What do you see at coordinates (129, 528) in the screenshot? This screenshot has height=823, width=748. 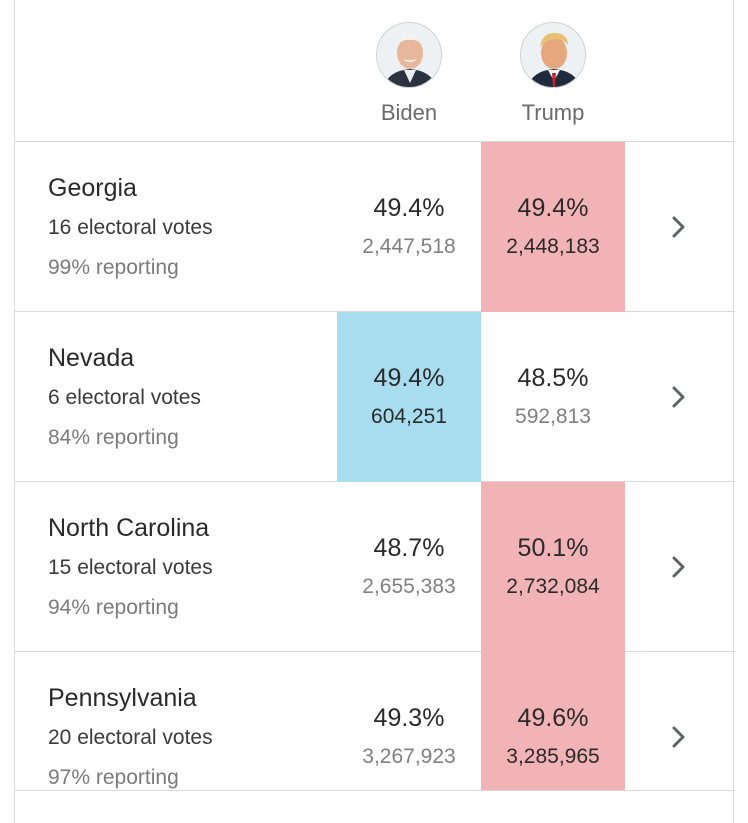 I see `state-name: North Carolina` at bounding box center [129, 528].